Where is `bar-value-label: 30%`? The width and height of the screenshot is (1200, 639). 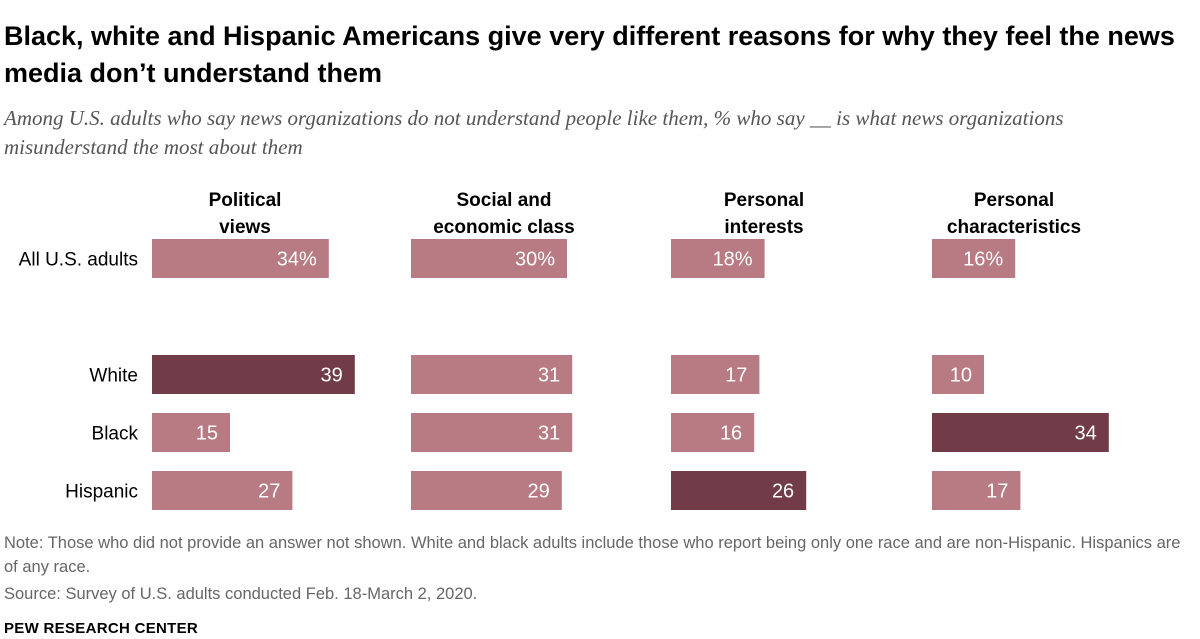
bar-value-label: 30% is located at coordinates (535, 260).